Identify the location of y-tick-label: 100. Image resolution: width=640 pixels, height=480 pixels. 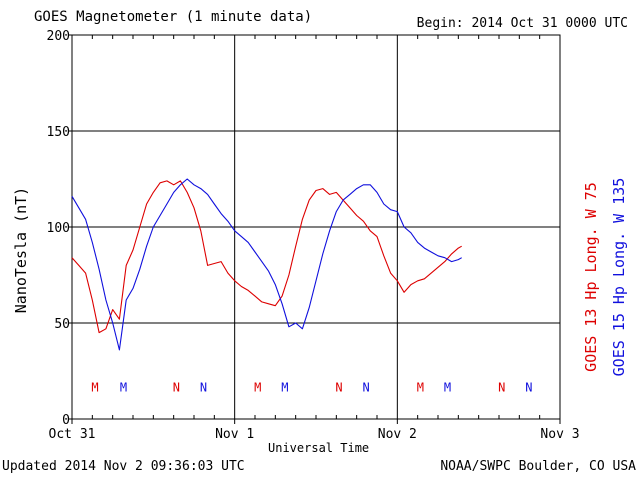
(58, 228).